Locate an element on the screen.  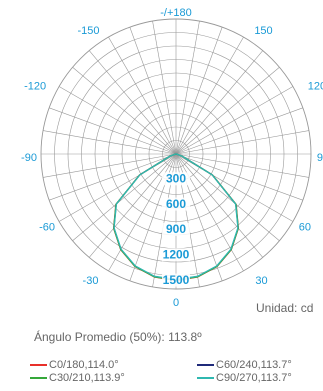
legend-swatch-c90 is located at coordinates (205, 378).